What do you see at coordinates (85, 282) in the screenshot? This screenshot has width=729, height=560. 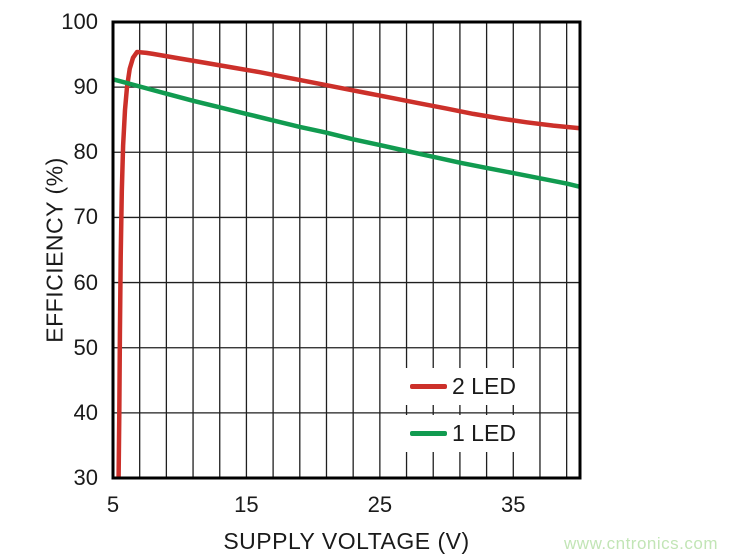 I see `y-tick-label: 60` at bounding box center [85, 282].